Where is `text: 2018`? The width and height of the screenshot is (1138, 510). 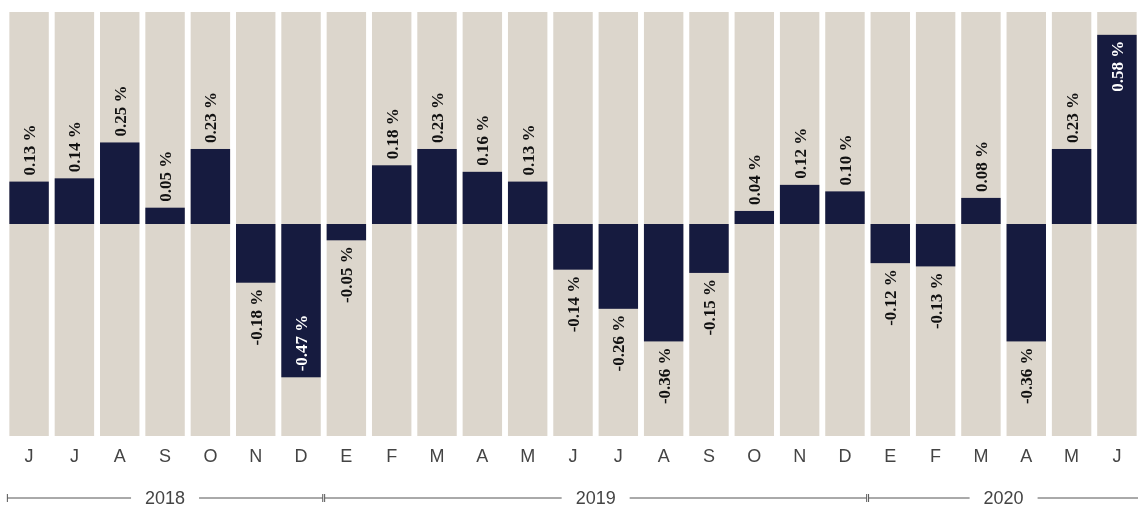 text: 2018 is located at coordinates (165, 498).